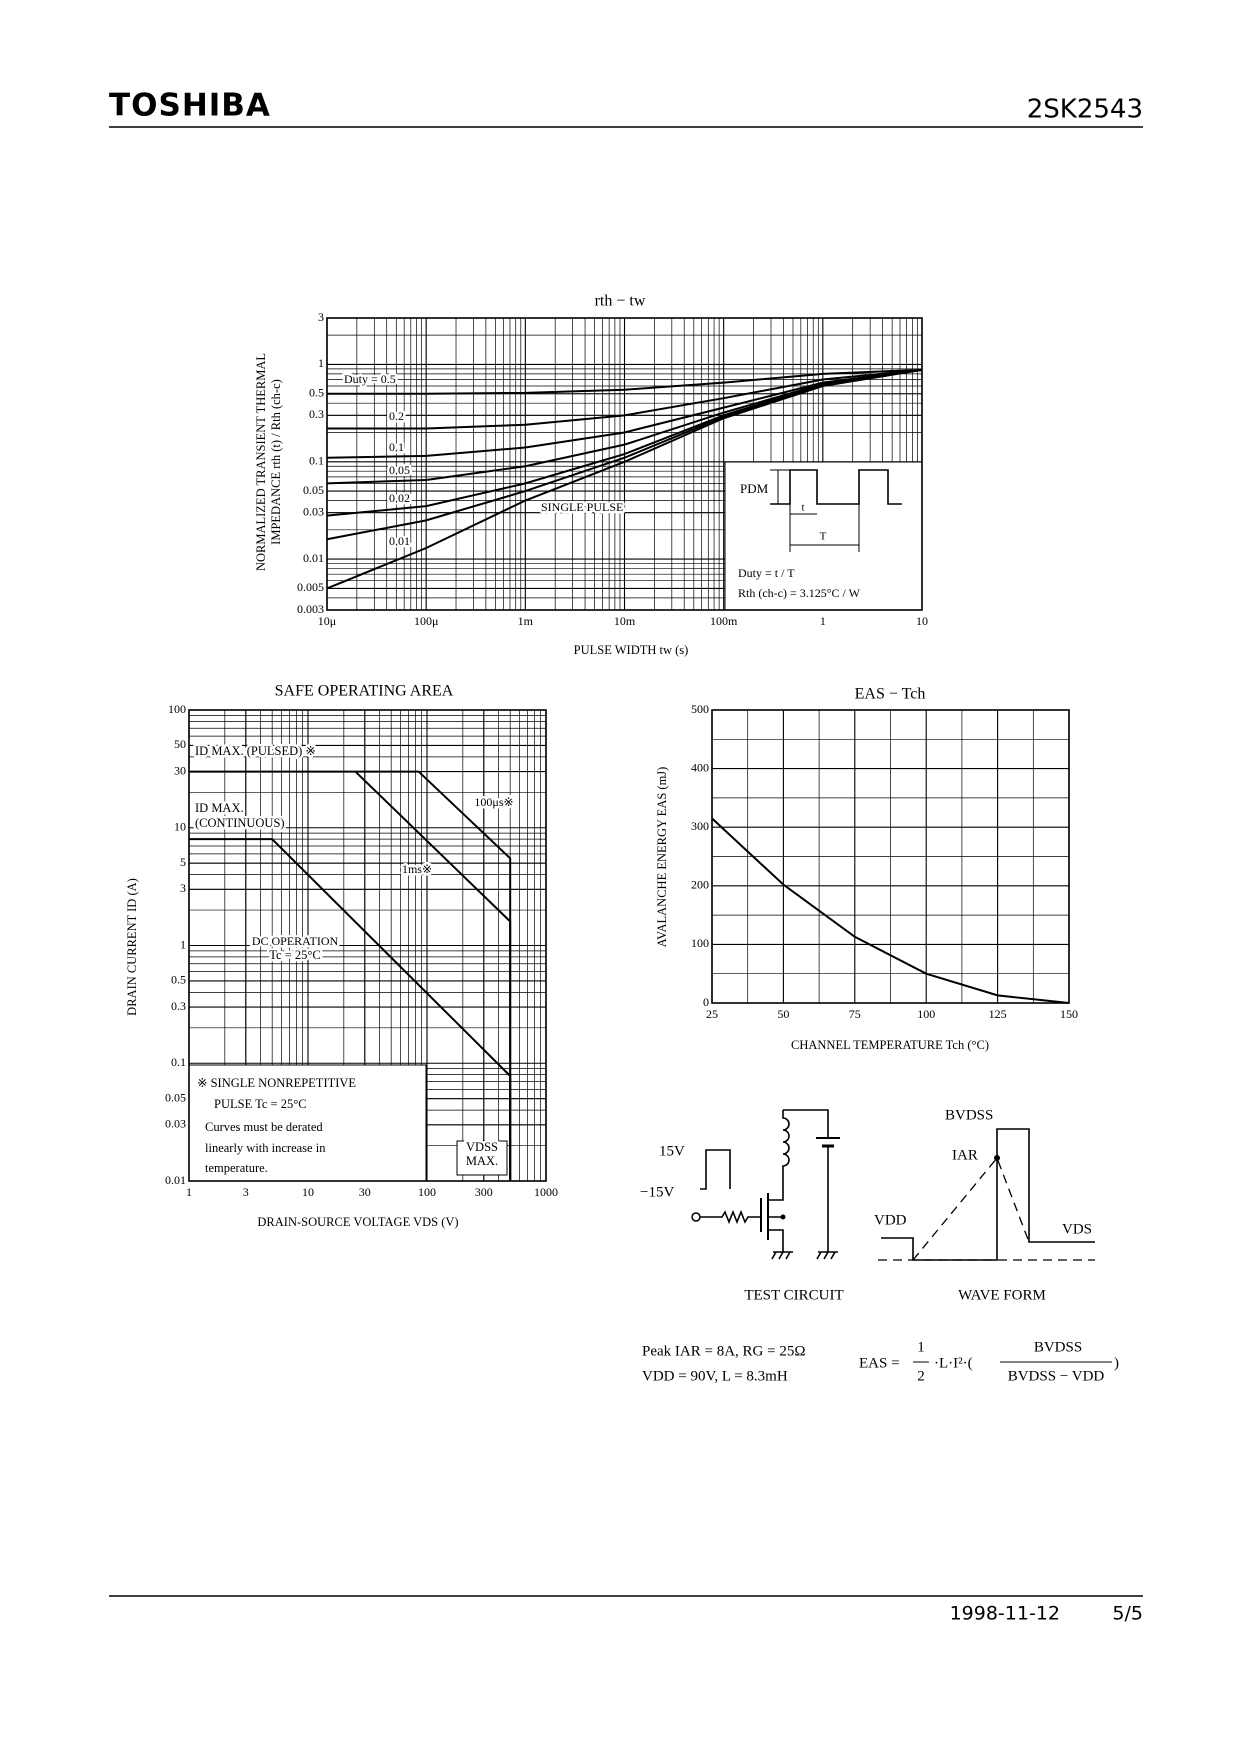 This screenshot has width=1240, height=1754. I want to click on condition: Peak IAR = 8A, RG = 25Ω, so click(723, 1351).